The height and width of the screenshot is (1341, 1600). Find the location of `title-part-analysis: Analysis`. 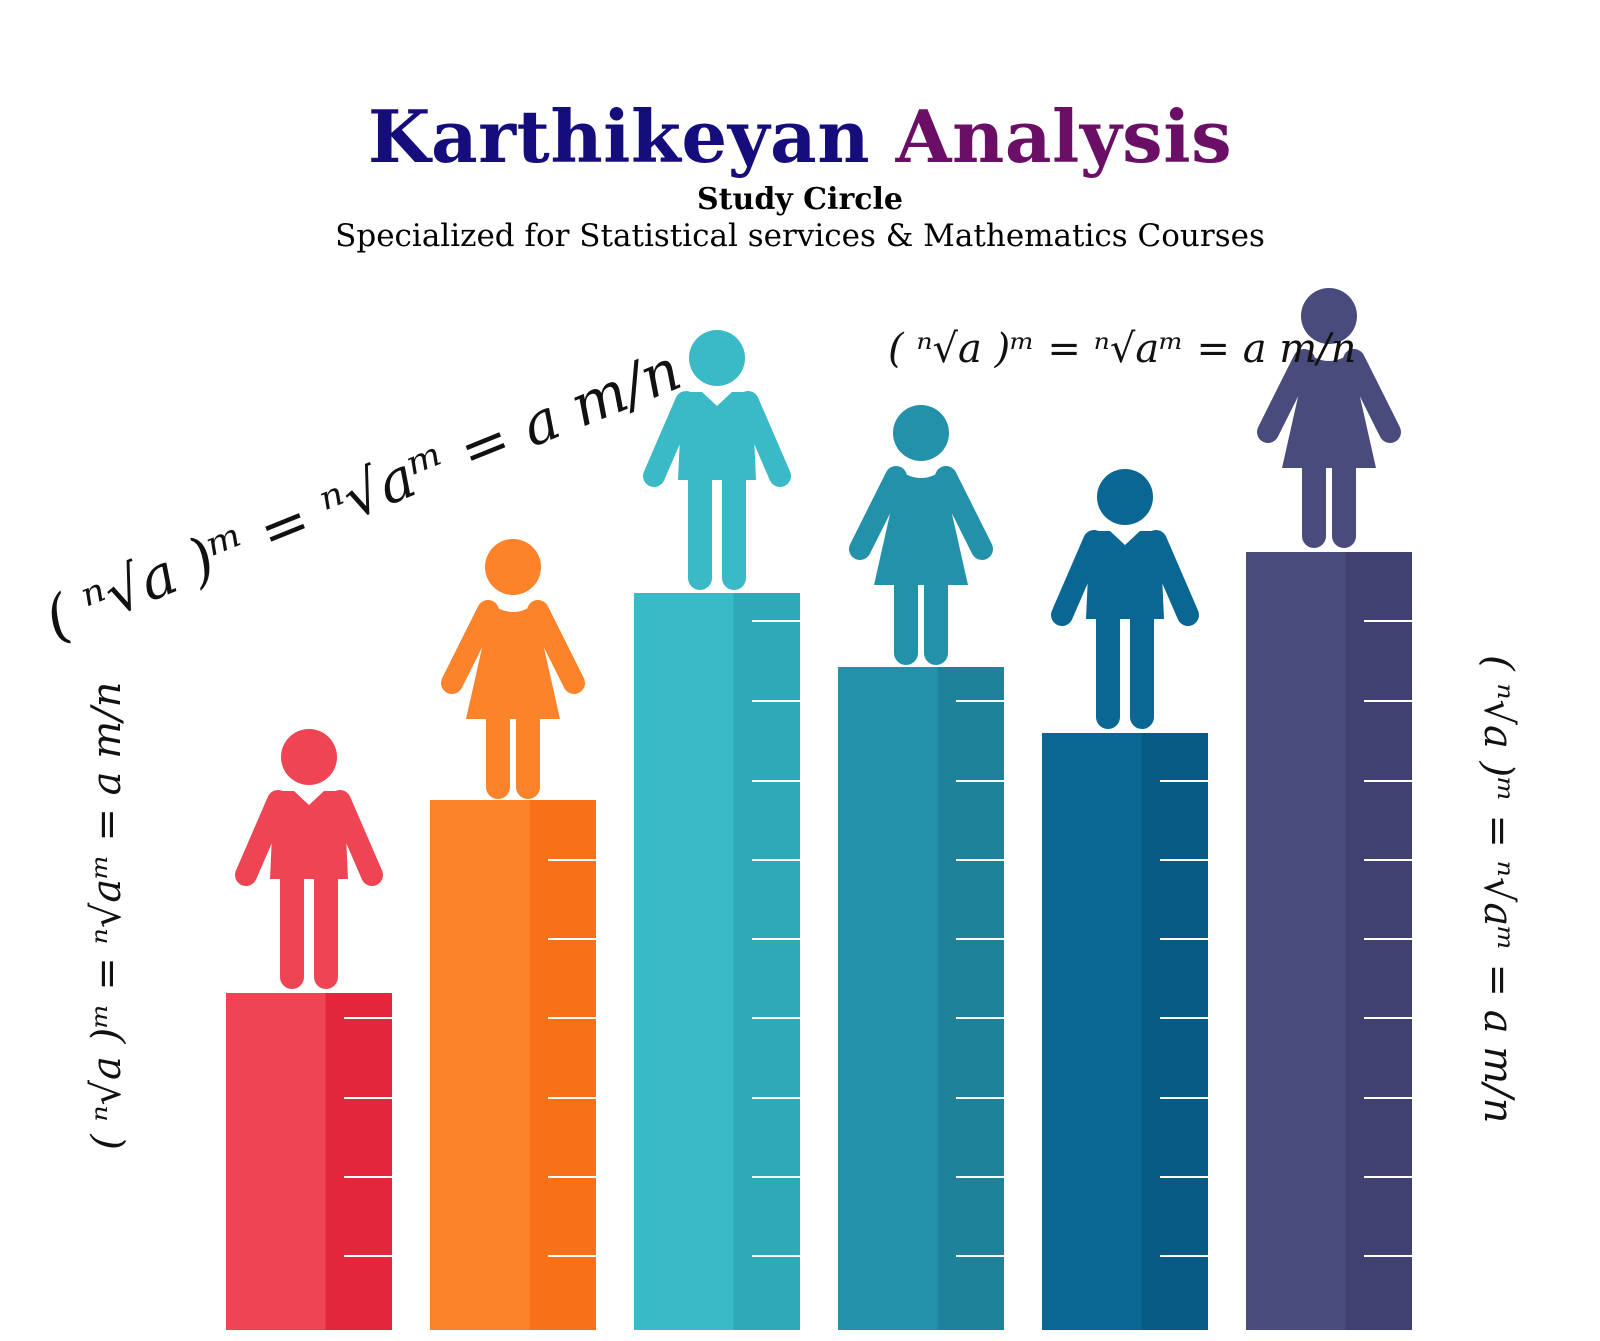

title-part-analysis: Analysis is located at coordinates (1064, 136).